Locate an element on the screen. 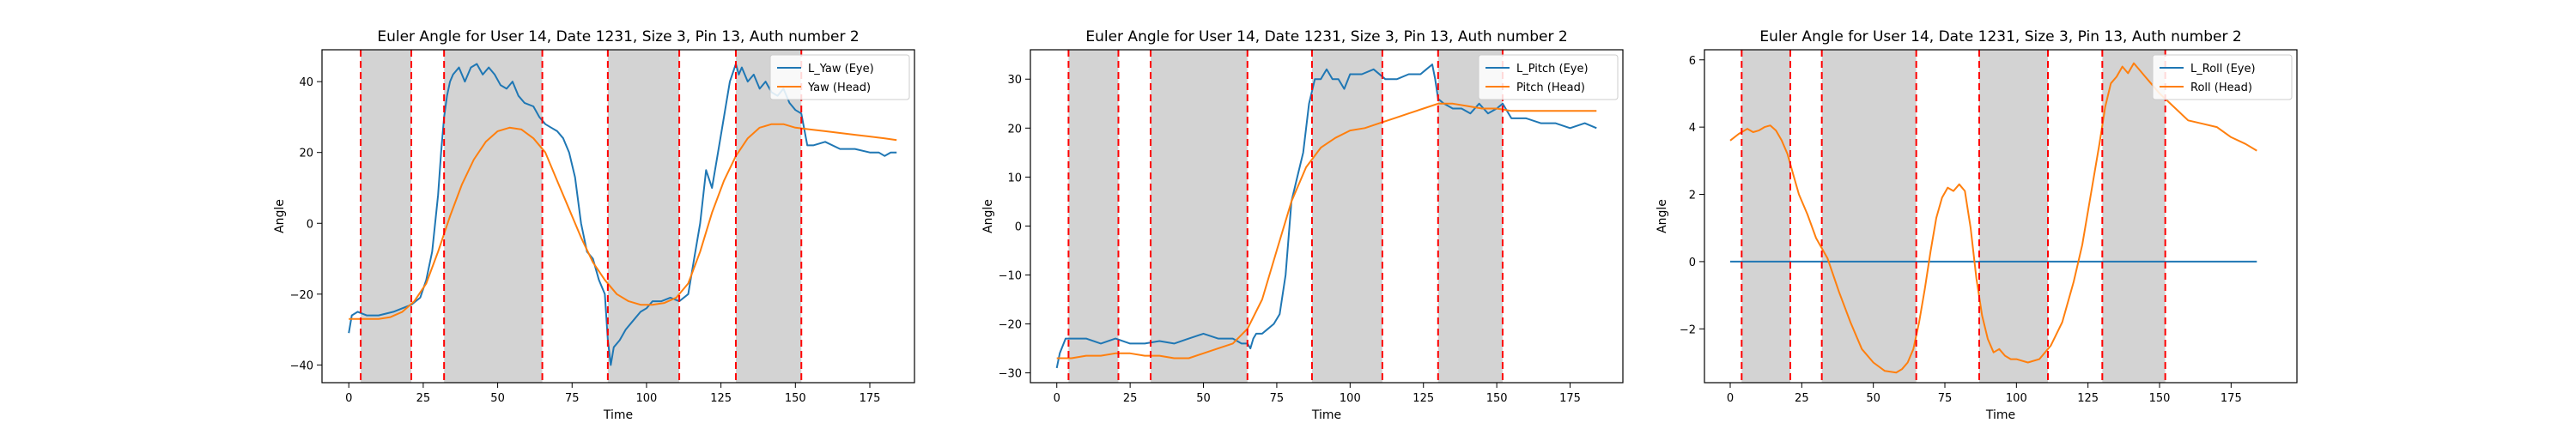 This screenshot has height=429, width=2576. legend: L_Pitch (Eye) Pitch (Head) is located at coordinates (1548, 77).